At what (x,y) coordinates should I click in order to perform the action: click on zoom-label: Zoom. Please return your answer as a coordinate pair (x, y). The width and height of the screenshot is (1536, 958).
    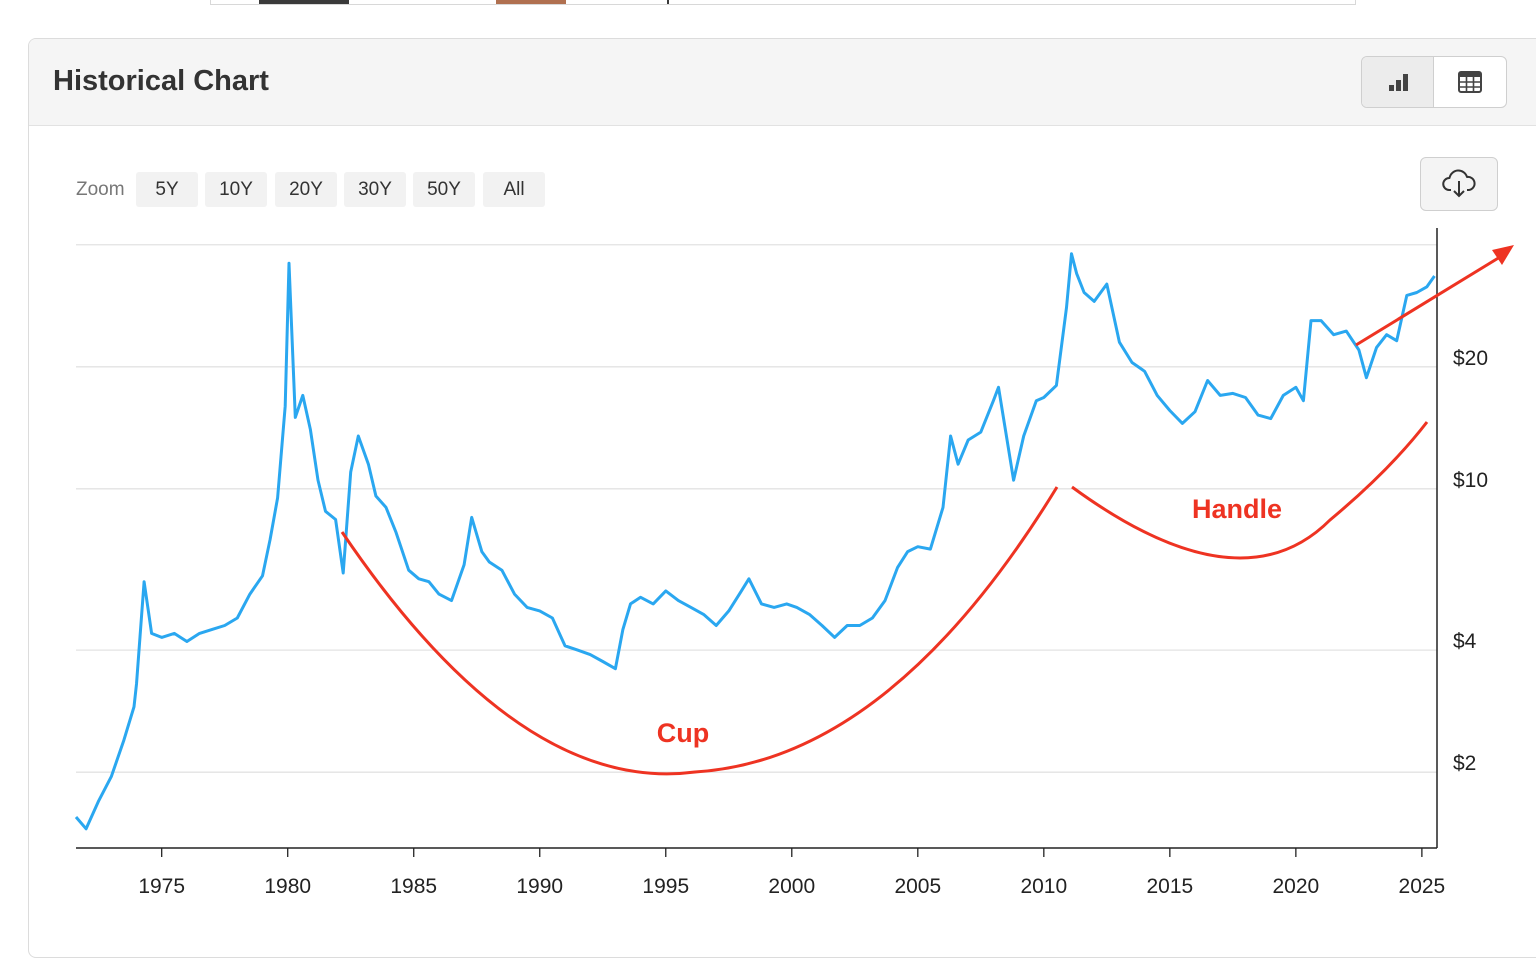
    Looking at the image, I should click on (100, 189).